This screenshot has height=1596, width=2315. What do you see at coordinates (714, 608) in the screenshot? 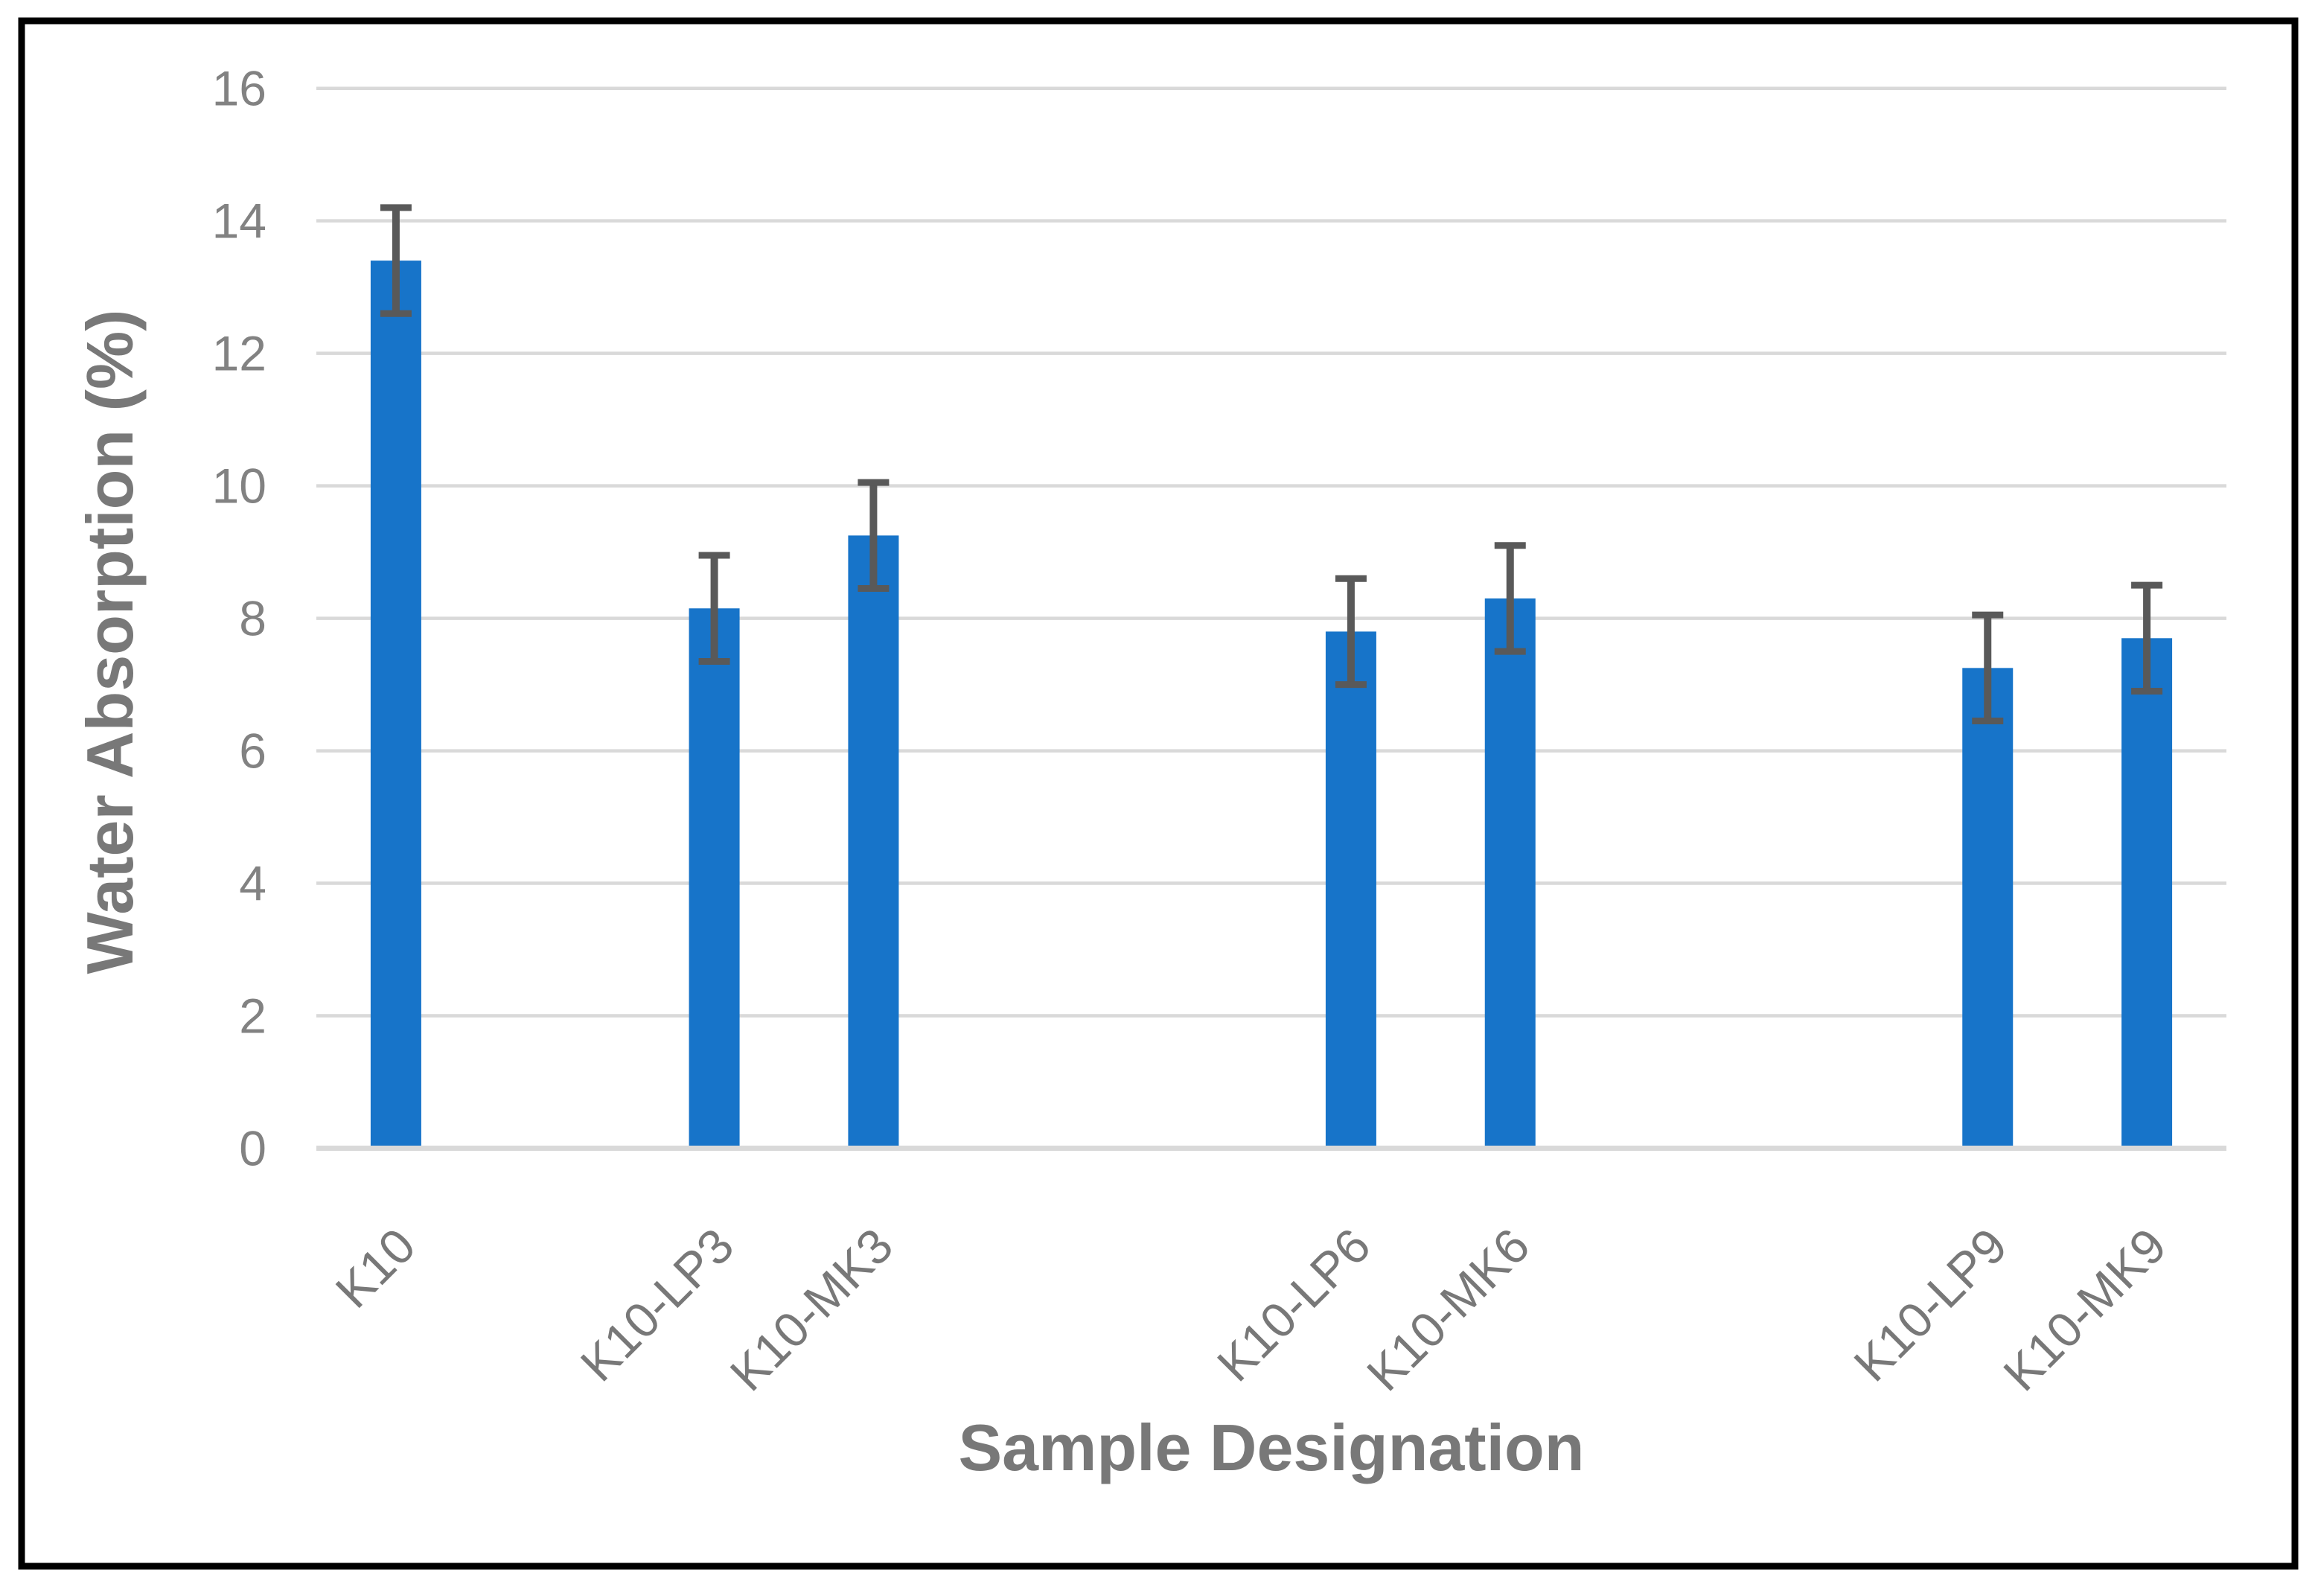
I see `error-bar-k10-lp3` at bounding box center [714, 608].